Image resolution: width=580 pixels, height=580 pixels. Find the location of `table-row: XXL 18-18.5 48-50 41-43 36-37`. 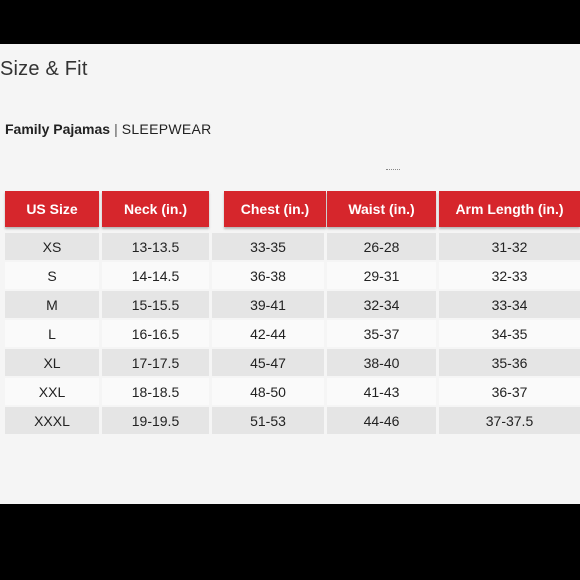

table-row: XXL 18-18.5 48-50 41-43 36-37 is located at coordinates (292, 391).